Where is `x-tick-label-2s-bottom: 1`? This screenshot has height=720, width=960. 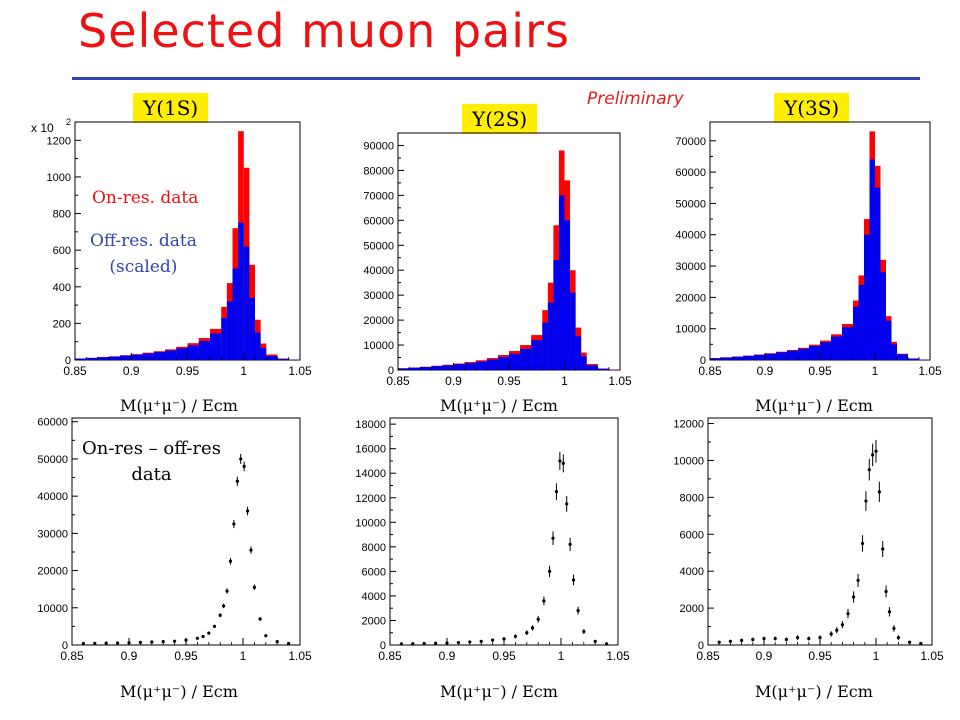
x-tick-label-2s-bottom: 1 is located at coordinates (561, 656).